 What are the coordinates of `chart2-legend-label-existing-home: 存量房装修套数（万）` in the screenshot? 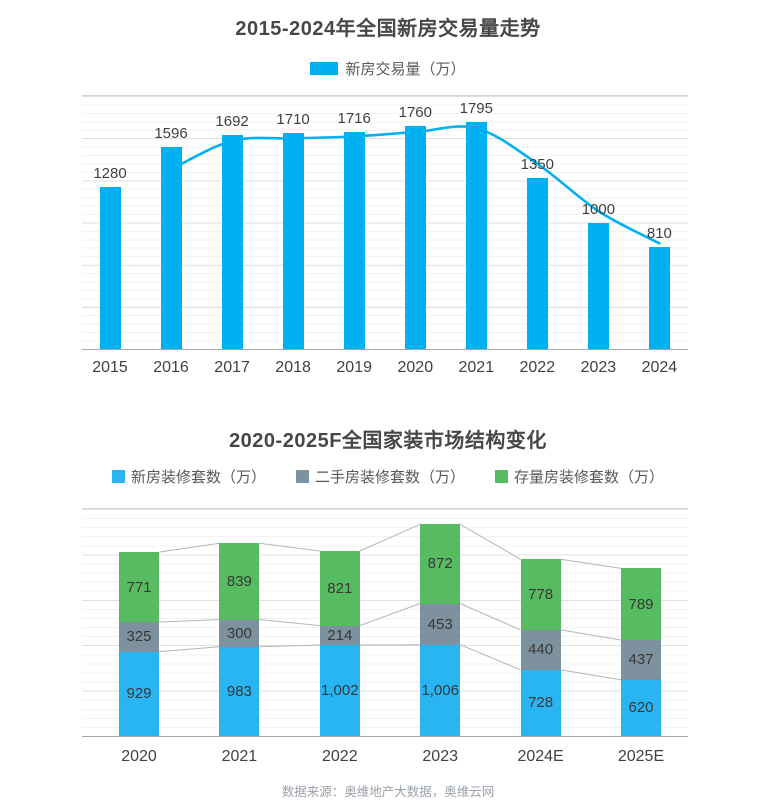 It's located at (589, 477).